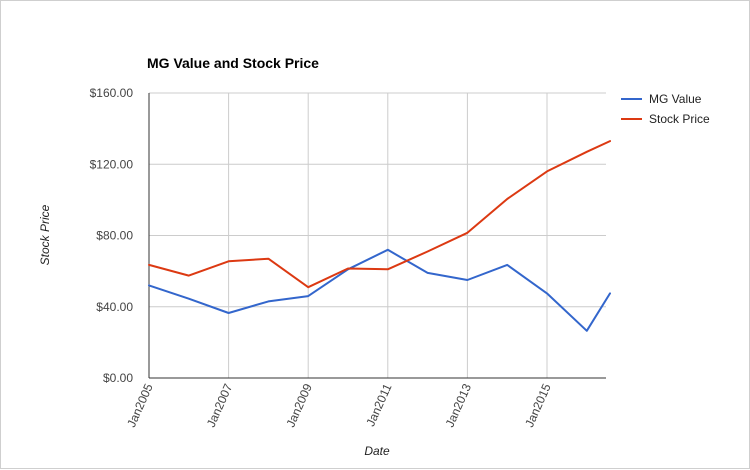 This screenshot has height=470, width=750. I want to click on x-tick-label: Jan2011, so click(378, 404).